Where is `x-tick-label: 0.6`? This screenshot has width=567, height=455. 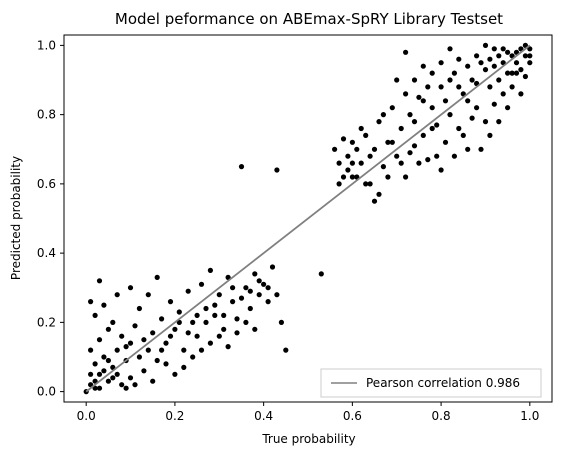
x-tick-label: 0.6 is located at coordinates (352, 416).